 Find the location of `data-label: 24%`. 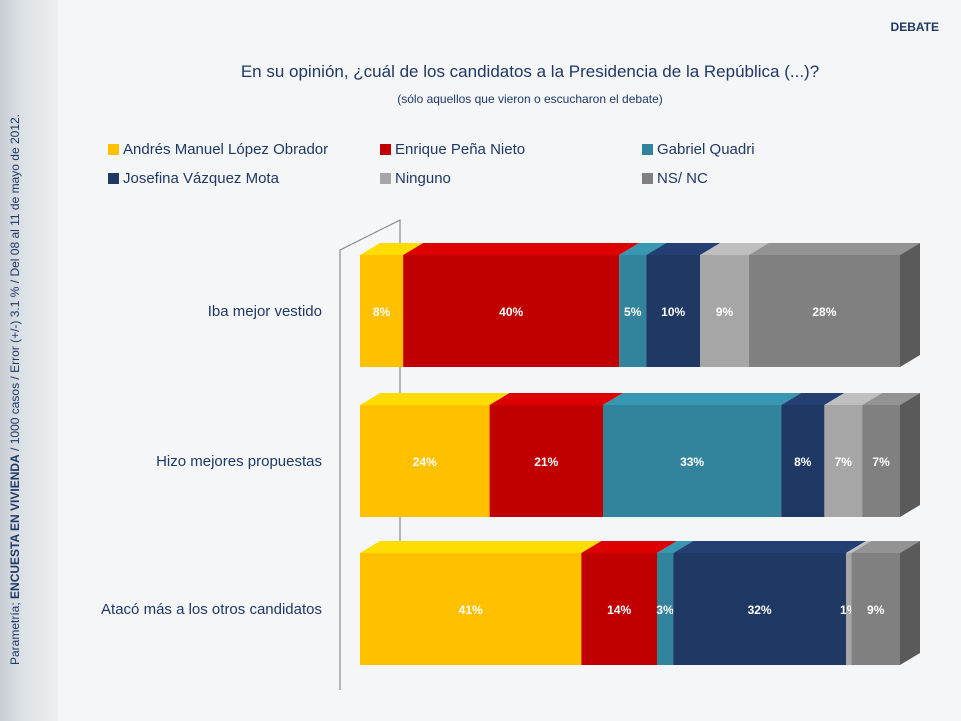

data-label: 24% is located at coordinates (425, 462).